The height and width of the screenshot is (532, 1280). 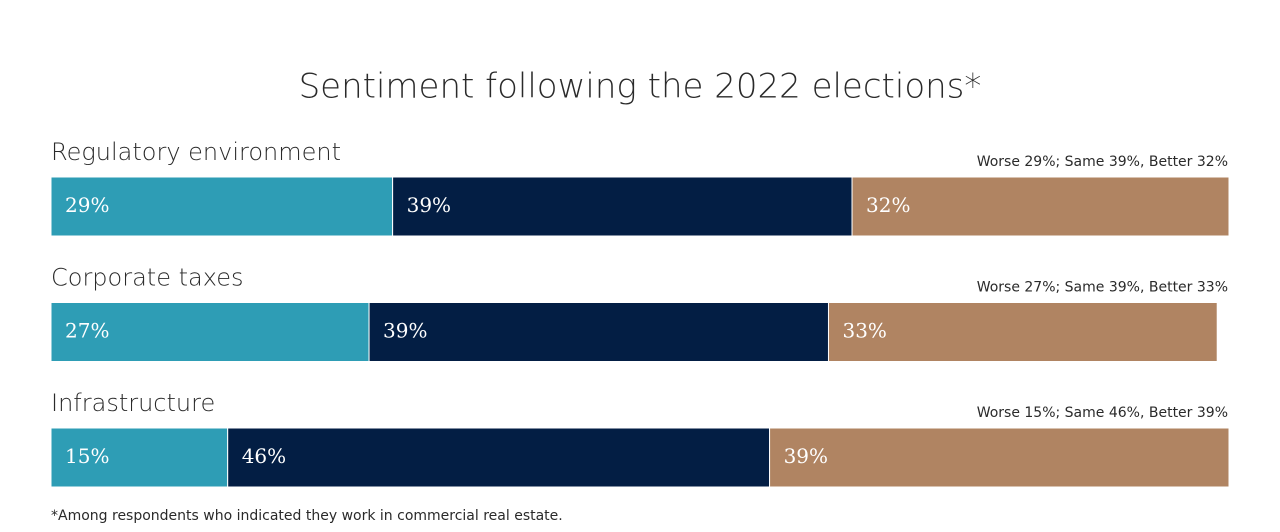 I want to click on value-label: 46%, so click(x=264, y=456).